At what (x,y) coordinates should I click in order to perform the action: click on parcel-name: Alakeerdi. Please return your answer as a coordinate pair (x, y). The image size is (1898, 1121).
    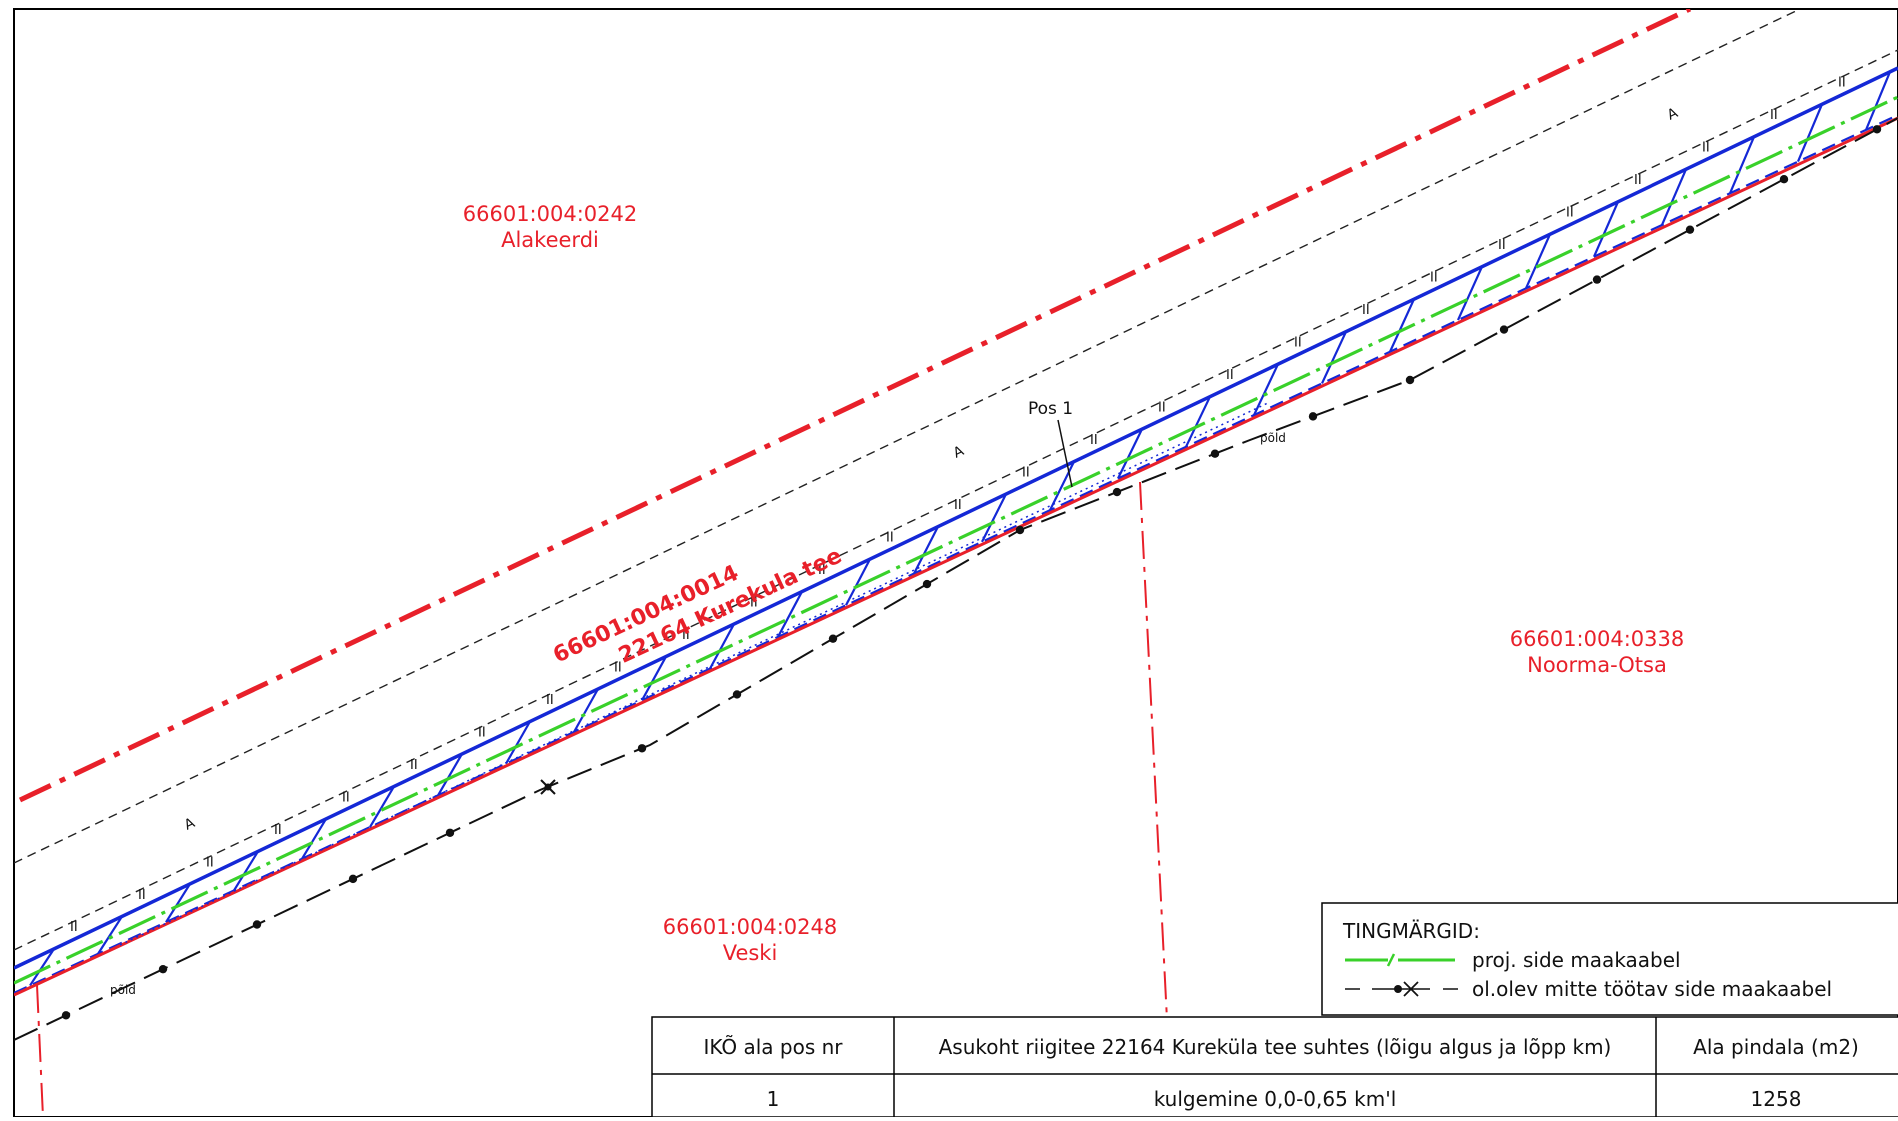
    Looking at the image, I should click on (550, 240).